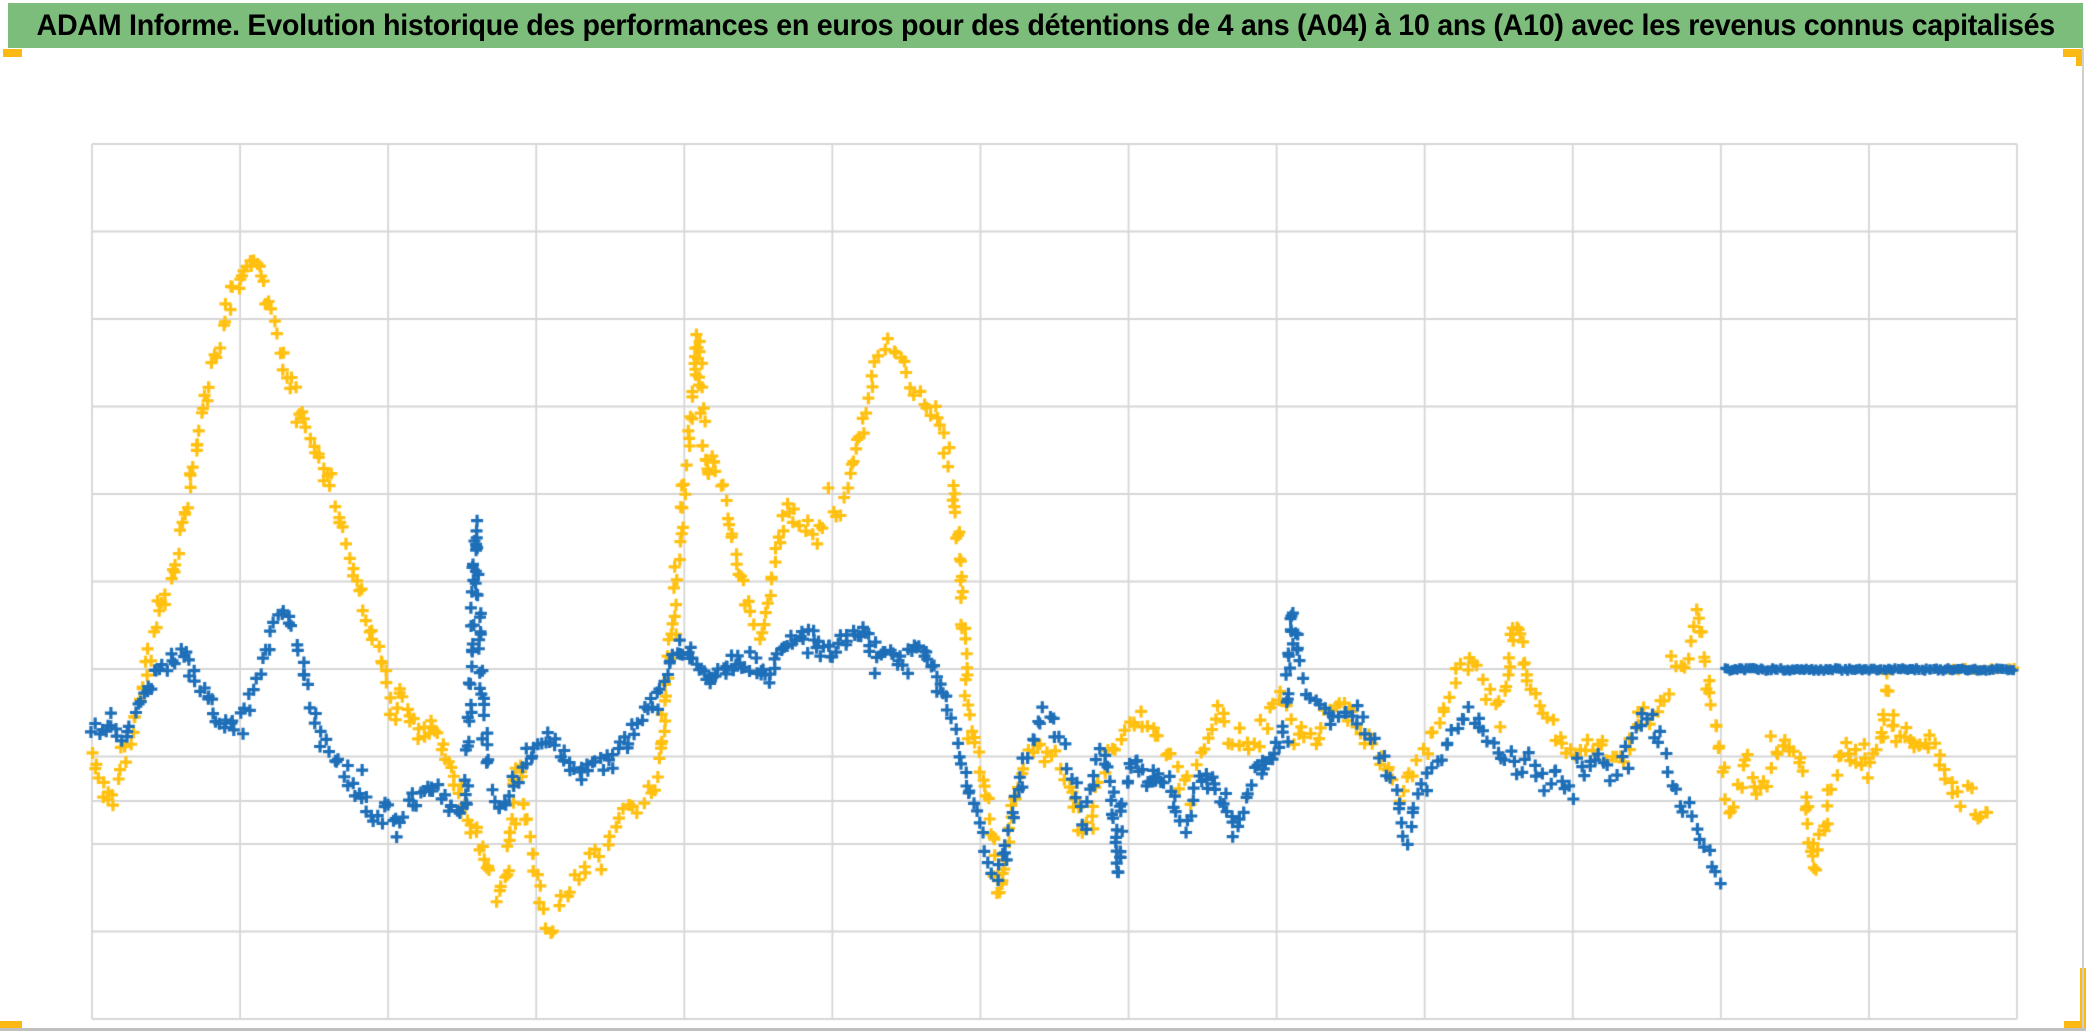 Image resolution: width=2086 pixels, height=1031 pixels. I want to click on corner-mark-bottom-right-h, so click(2075, 1025).